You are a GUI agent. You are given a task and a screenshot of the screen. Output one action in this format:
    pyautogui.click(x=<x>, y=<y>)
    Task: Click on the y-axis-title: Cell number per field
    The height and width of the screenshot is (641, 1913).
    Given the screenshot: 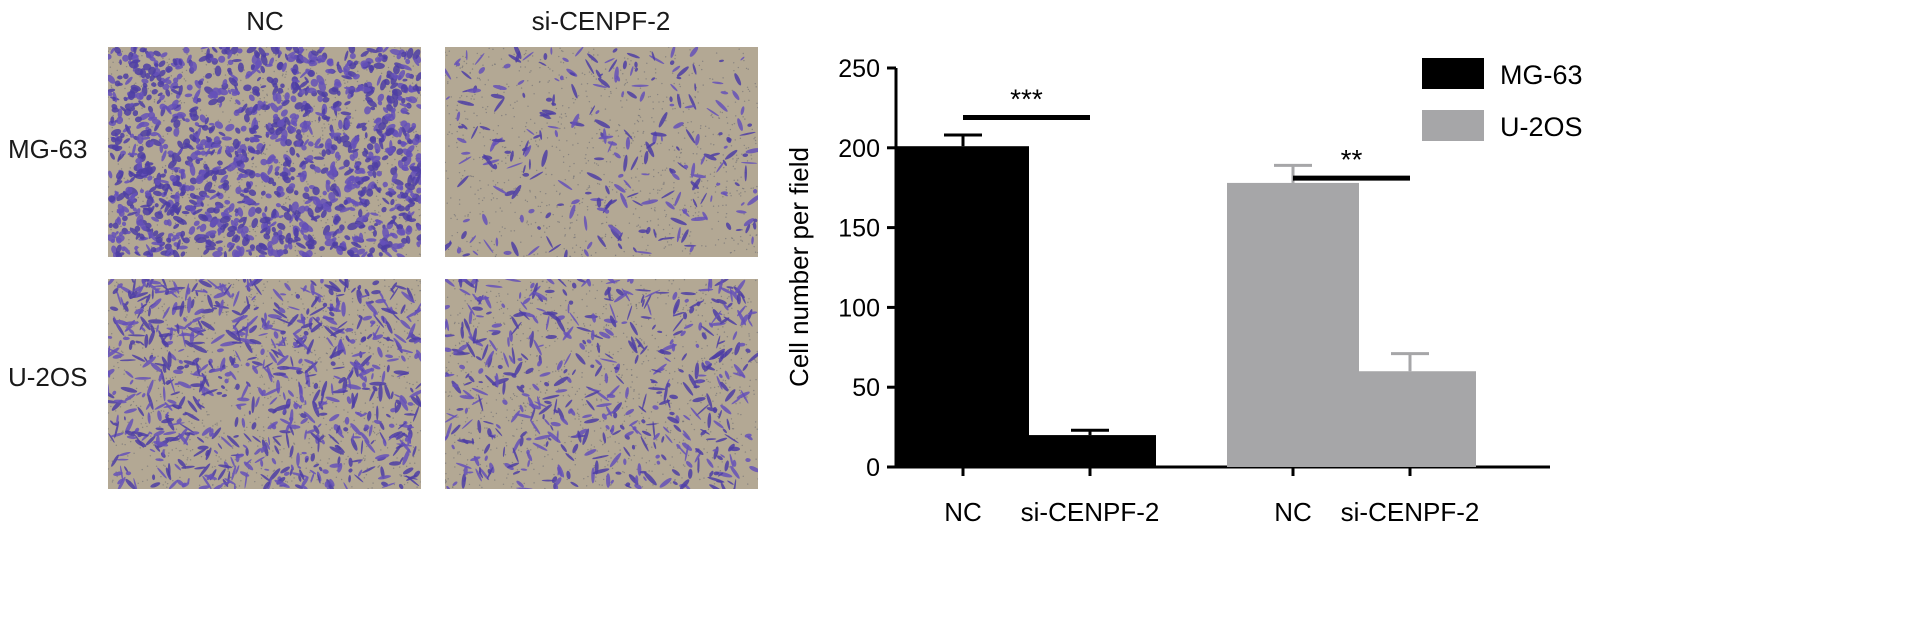 What is the action you would take?
    pyautogui.click(x=799, y=267)
    